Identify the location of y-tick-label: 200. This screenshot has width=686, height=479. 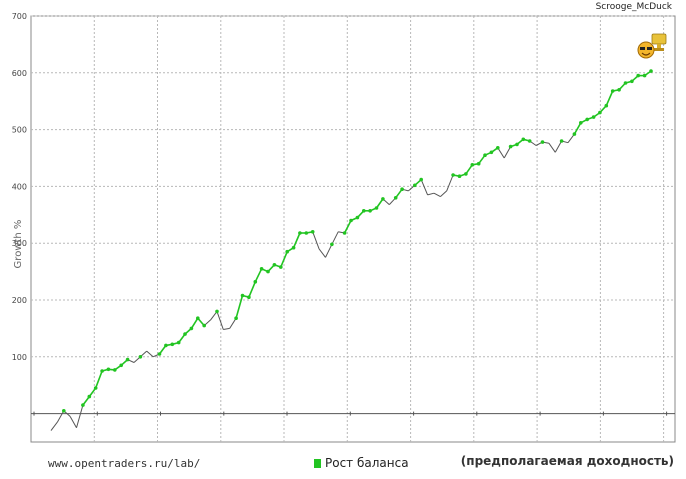
(19, 300).